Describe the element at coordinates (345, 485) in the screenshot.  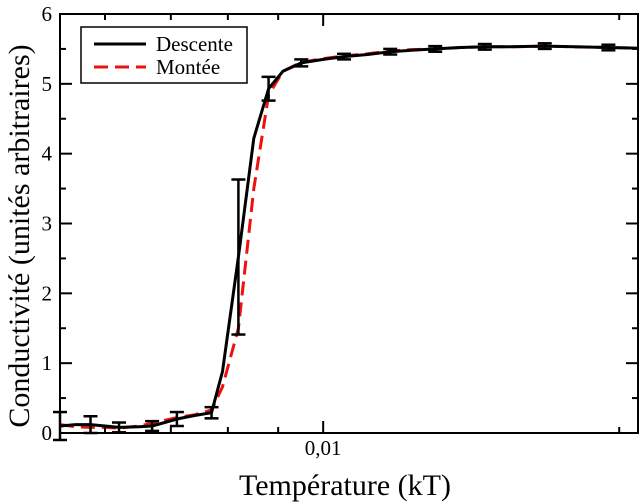
I see `x-axis-label: Température (kT)` at that location.